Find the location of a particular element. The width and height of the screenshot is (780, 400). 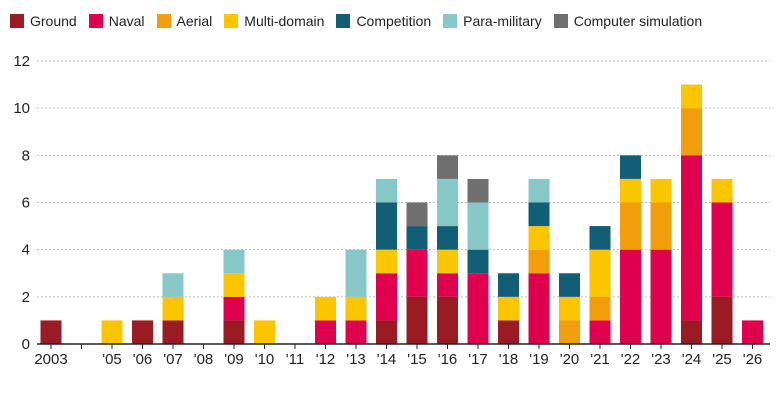

legend-item: Competition is located at coordinates (383, 21).